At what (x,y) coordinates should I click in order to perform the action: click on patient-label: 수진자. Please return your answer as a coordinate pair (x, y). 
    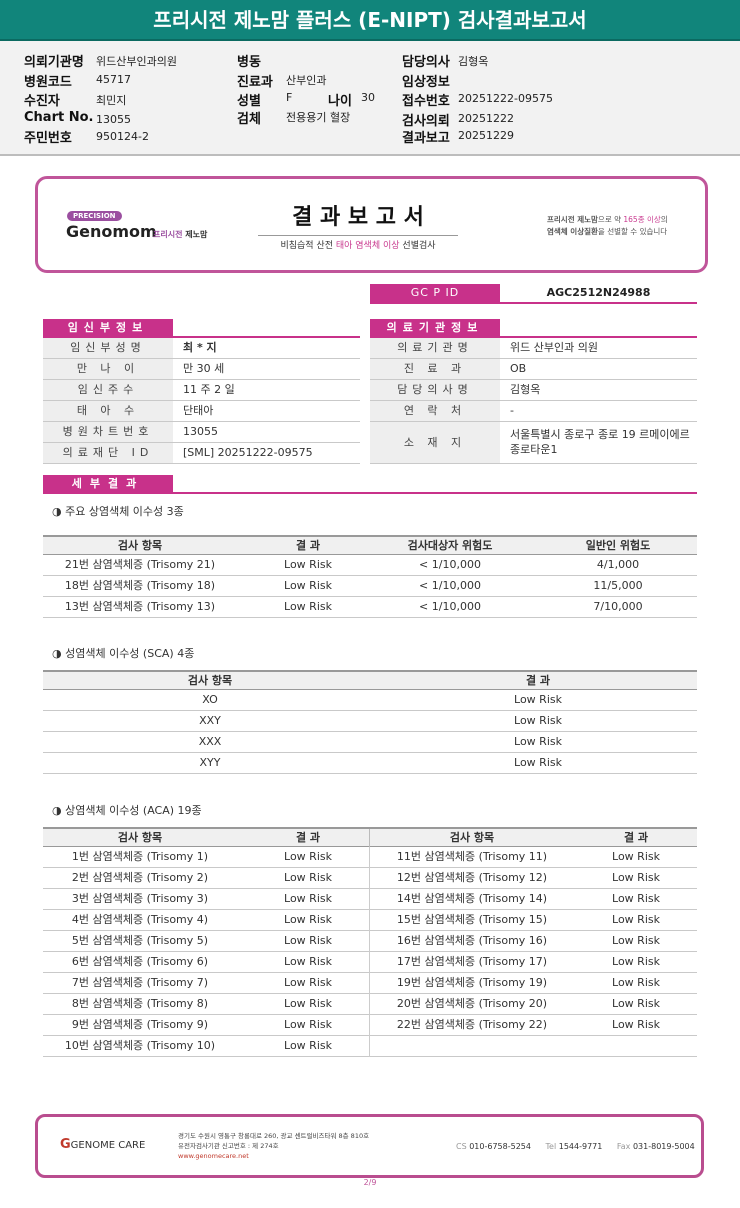
    Looking at the image, I should click on (42, 101).